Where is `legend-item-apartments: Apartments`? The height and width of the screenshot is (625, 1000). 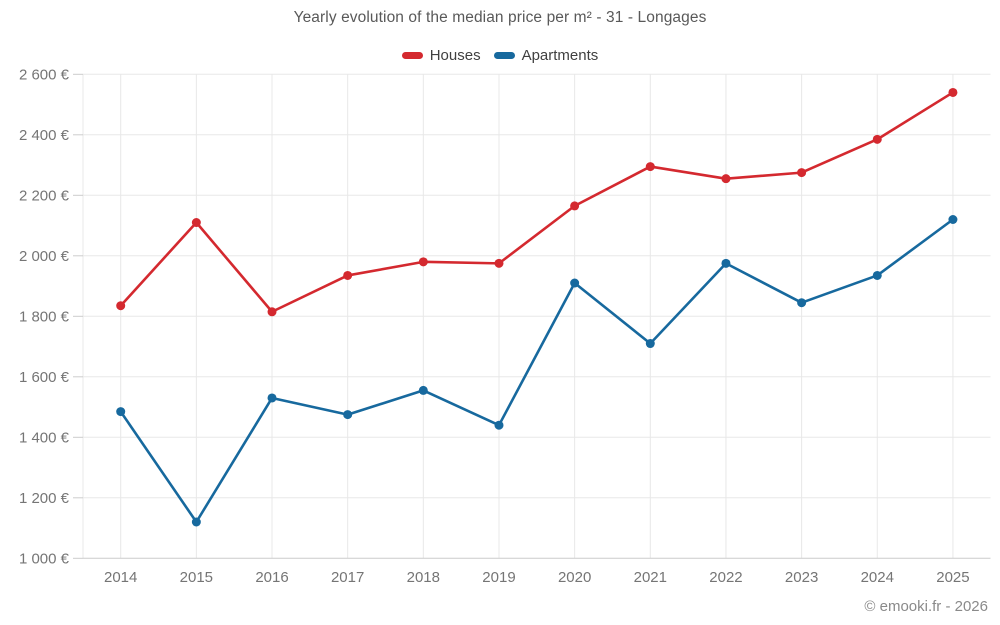 legend-item-apartments: Apartments is located at coordinates (546, 55).